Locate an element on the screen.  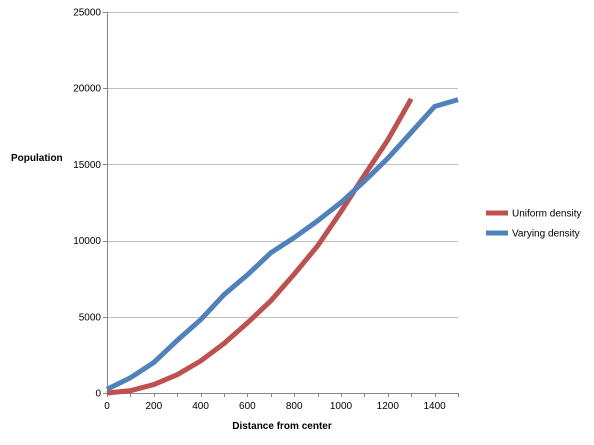
x-tick-label: 1000 is located at coordinates (341, 406).